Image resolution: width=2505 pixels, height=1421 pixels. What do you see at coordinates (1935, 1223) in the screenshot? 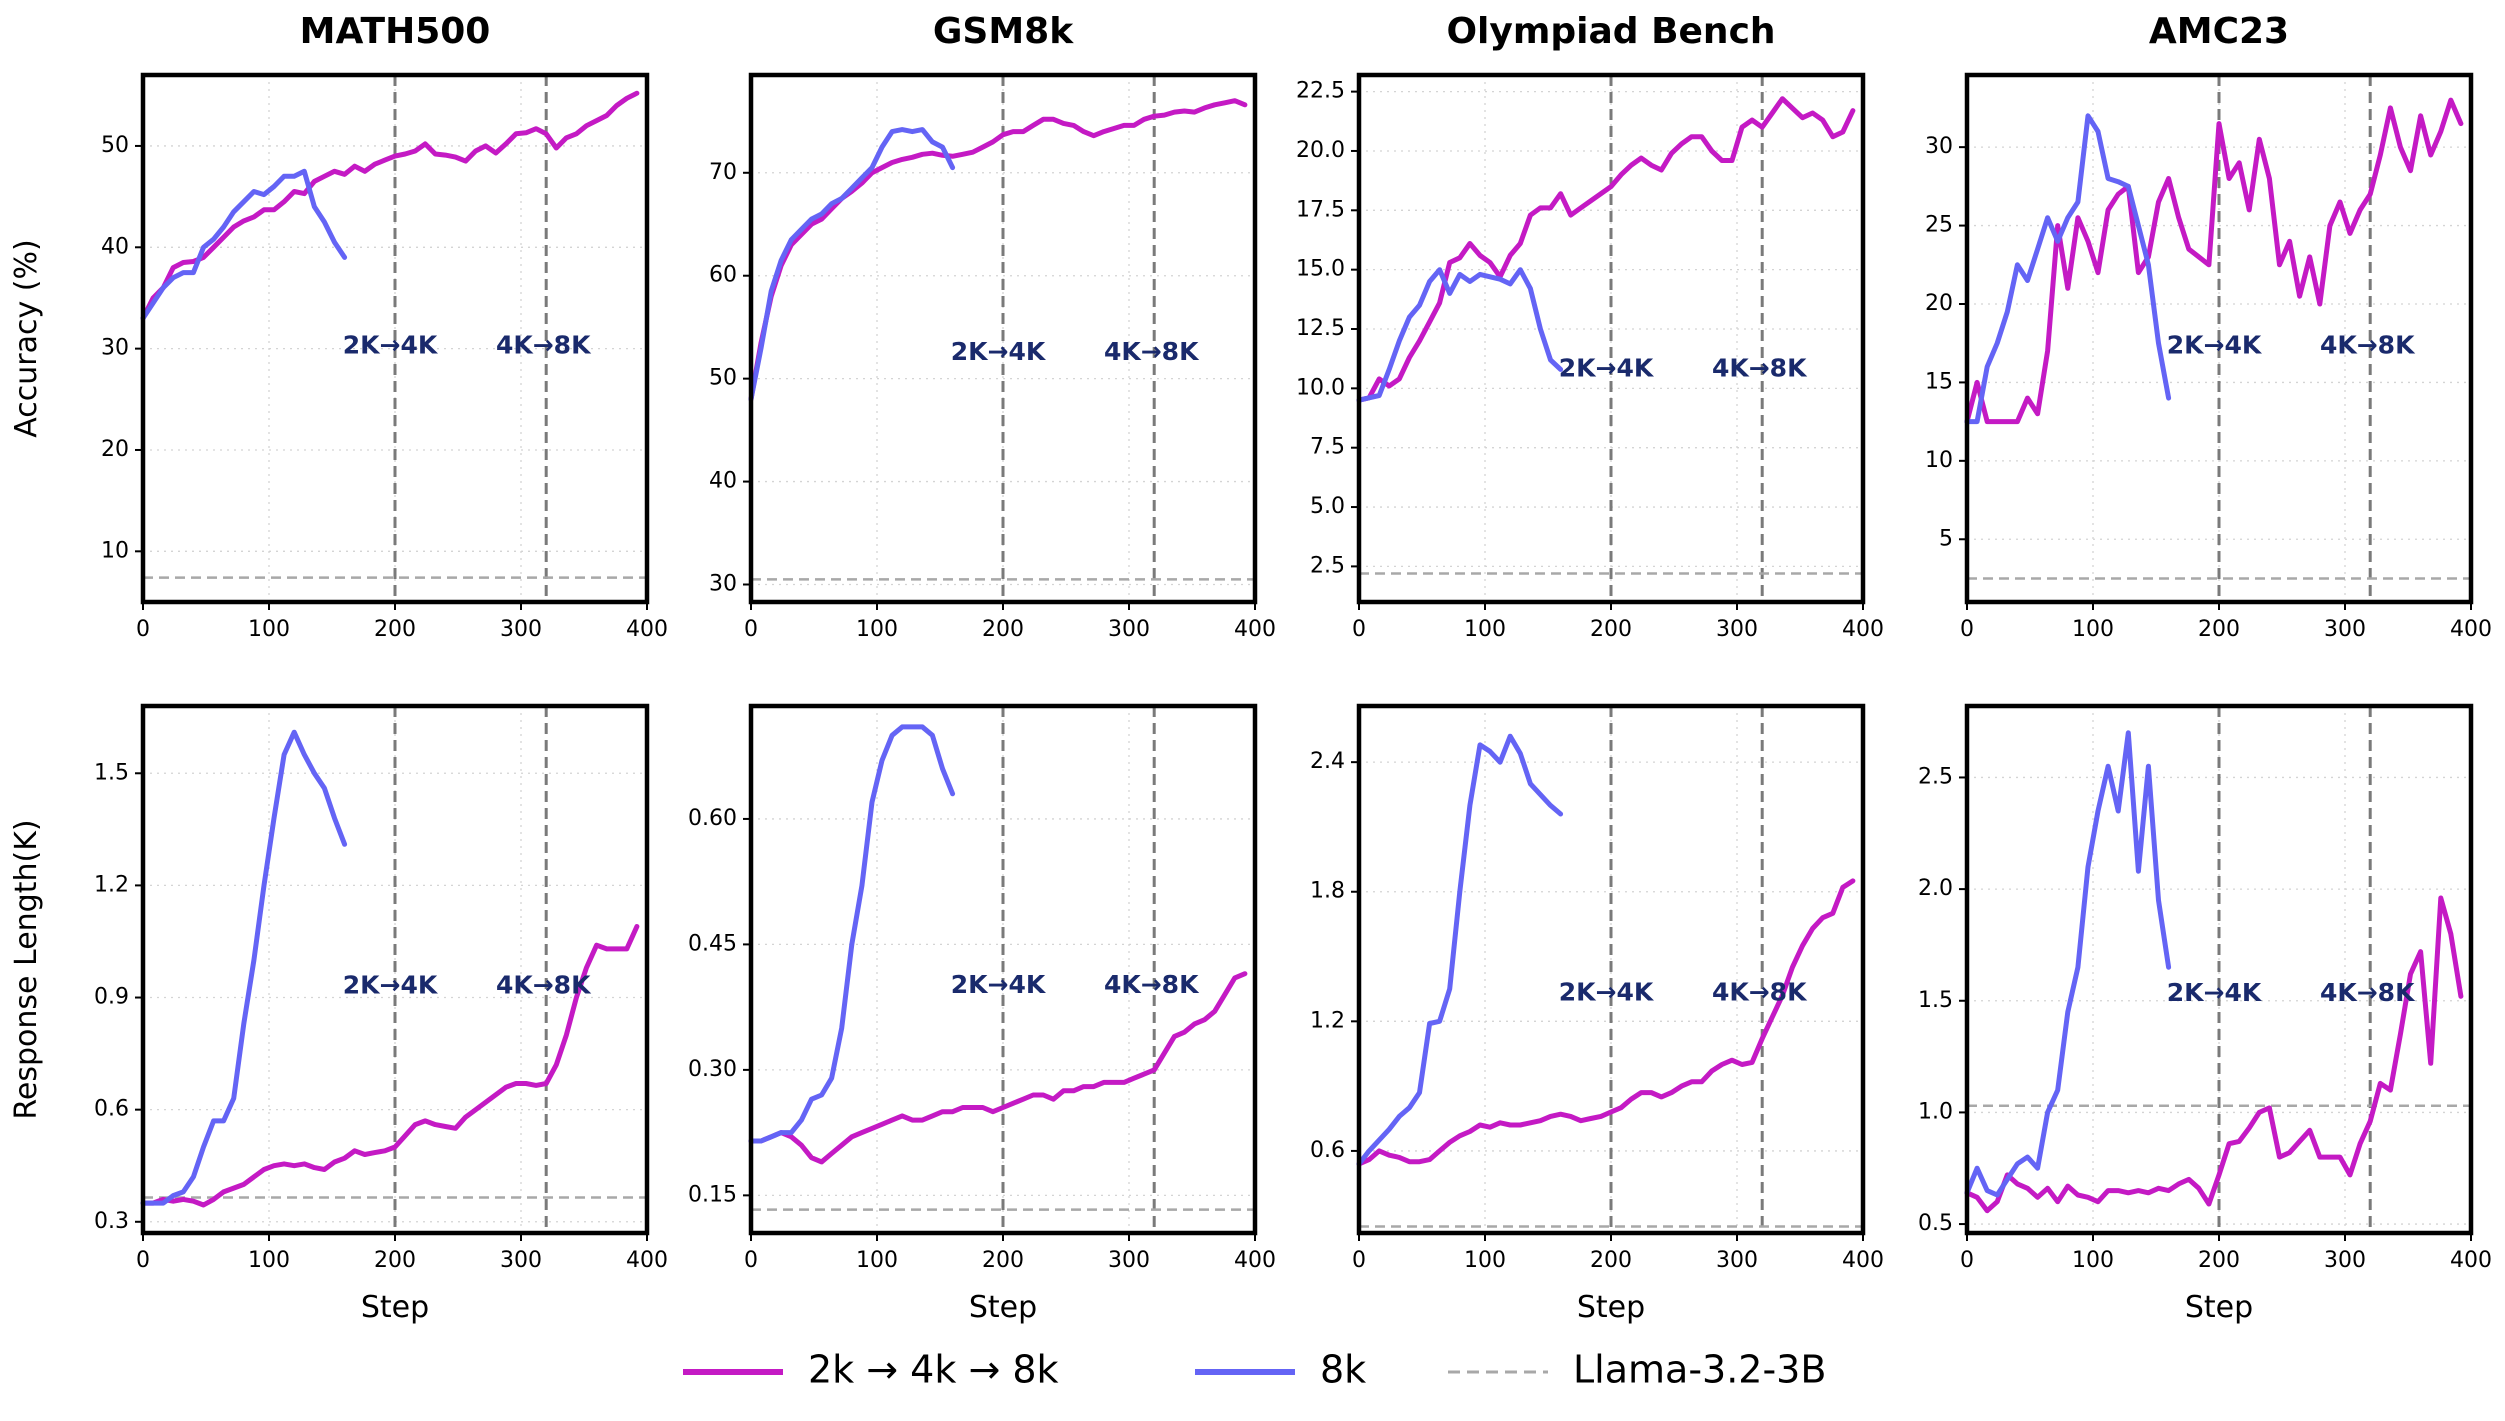
I see `y-tick-label: 0.5` at bounding box center [1935, 1223].